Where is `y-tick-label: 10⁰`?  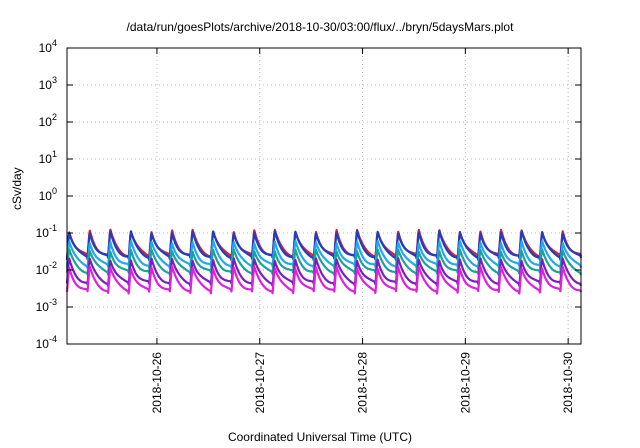 y-tick-label: 10⁰ is located at coordinates (48, 194).